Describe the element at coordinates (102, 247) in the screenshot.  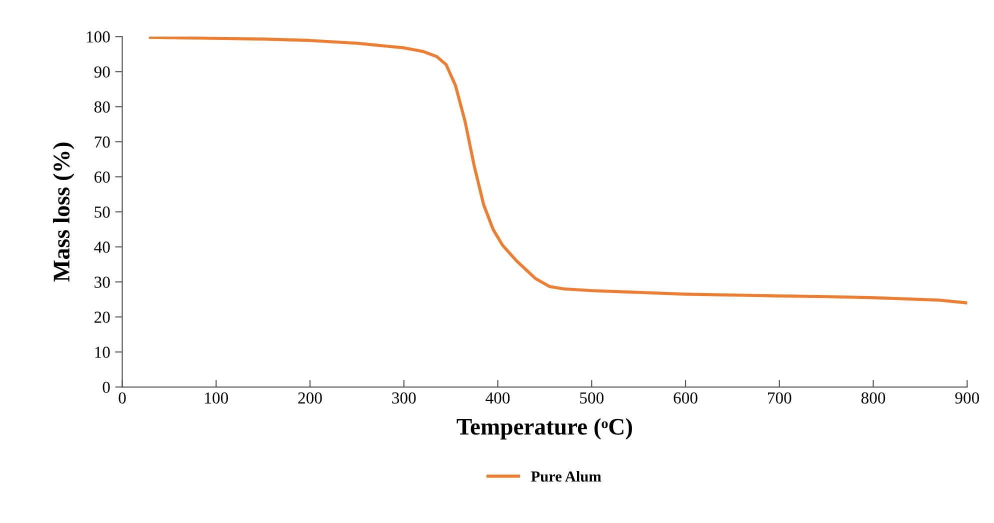
I see `y-tick-label: 40` at that location.